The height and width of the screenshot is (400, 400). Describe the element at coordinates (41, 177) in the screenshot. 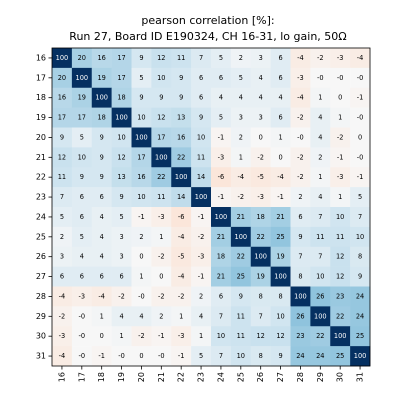

I see `y-tick-label: 22` at that location.